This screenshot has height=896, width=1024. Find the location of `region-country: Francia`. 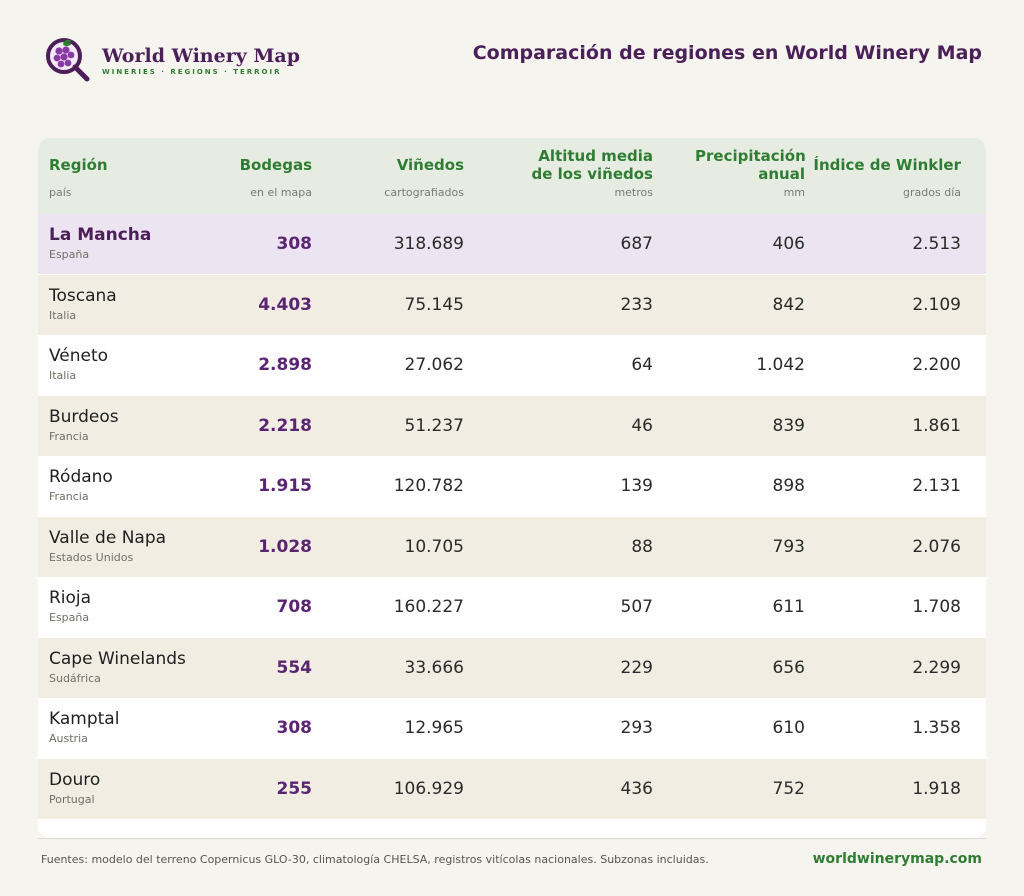

region-country: Francia is located at coordinates (69, 436).